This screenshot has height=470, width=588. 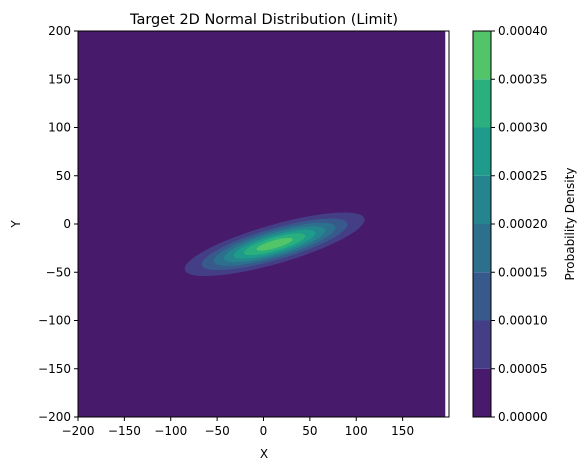 I want to click on y-tick-label: 100, so click(x=59, y=128).